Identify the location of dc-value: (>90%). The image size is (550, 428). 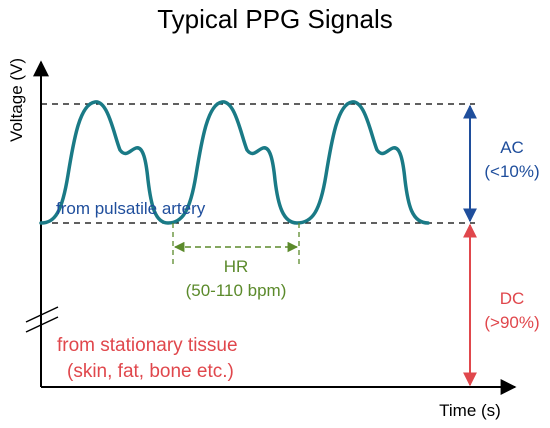
(511, 322).